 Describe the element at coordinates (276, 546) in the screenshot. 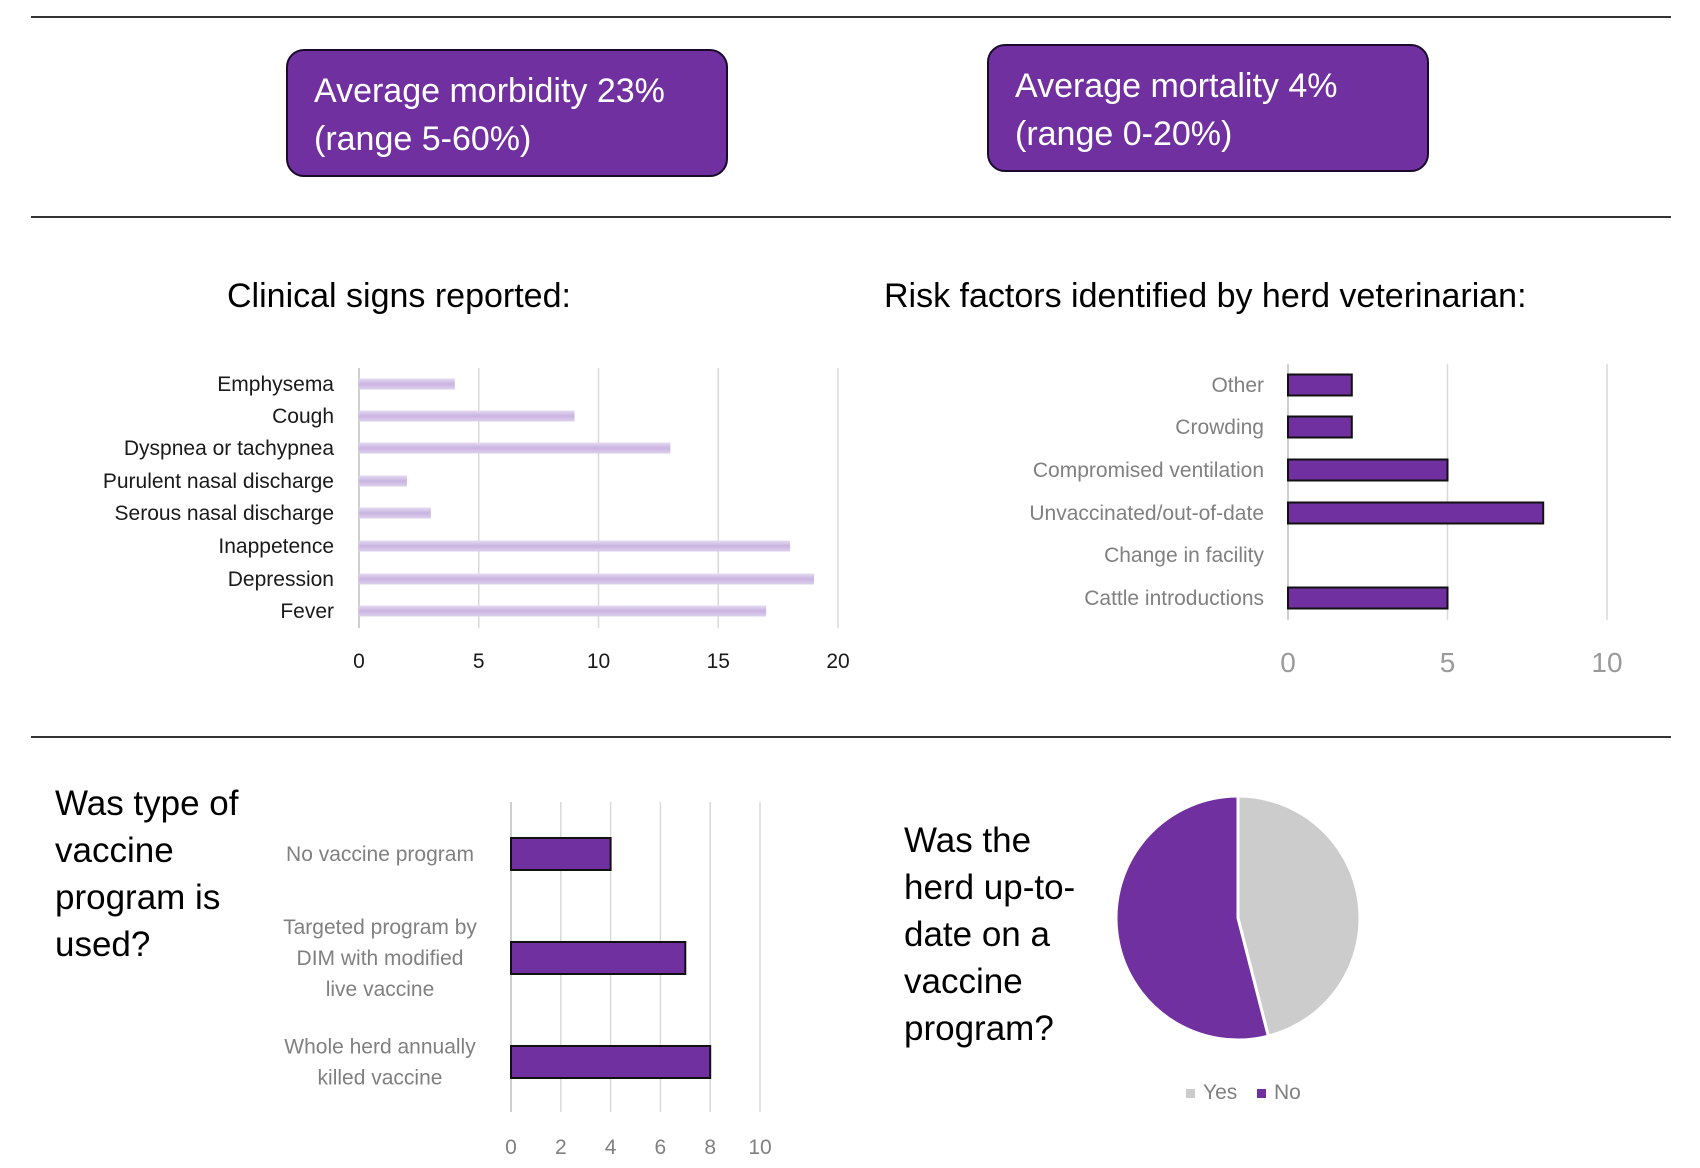

I see `clinical-signs-category-label: Inappetence` at that location.